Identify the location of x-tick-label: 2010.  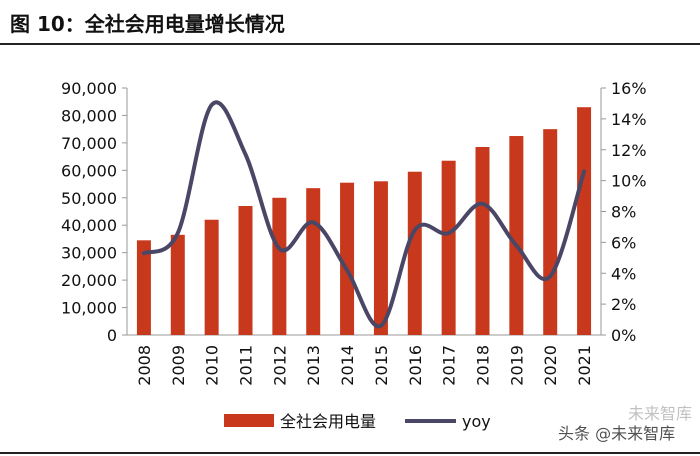
(212, 365).